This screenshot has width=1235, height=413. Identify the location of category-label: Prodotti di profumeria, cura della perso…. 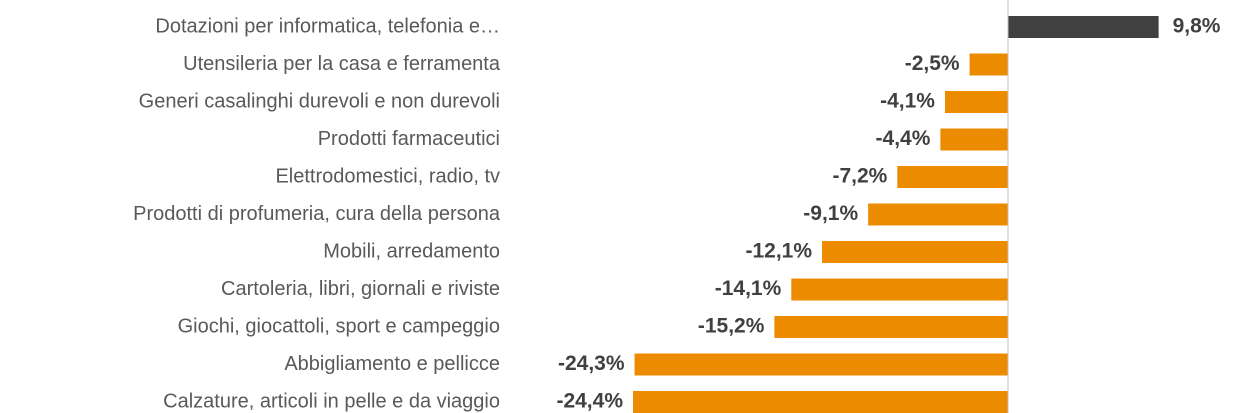
(317, 214).